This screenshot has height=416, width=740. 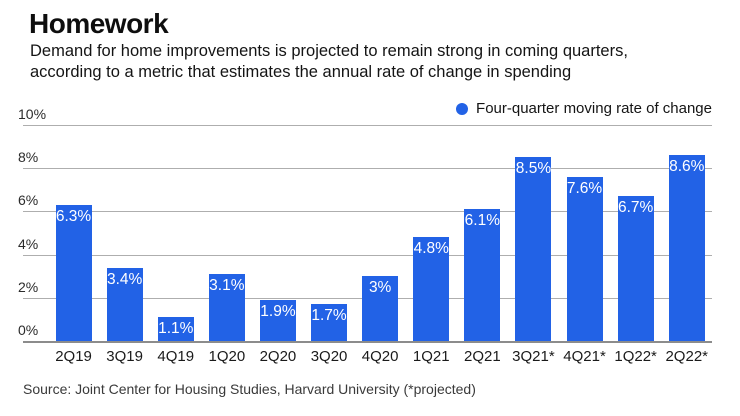 I want to click on bar-4Q20: 3%, so click(x=380, y=308).